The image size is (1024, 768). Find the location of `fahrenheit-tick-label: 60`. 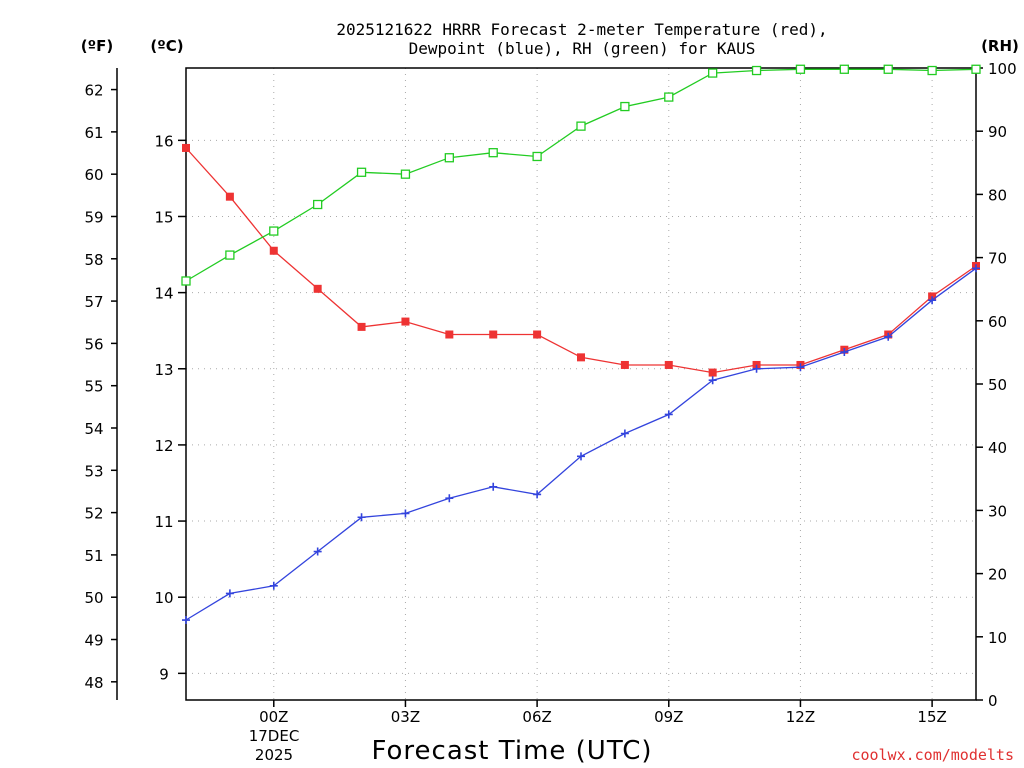

fahrenheit-tick-label: 60 is located at coordinates (93, 175).